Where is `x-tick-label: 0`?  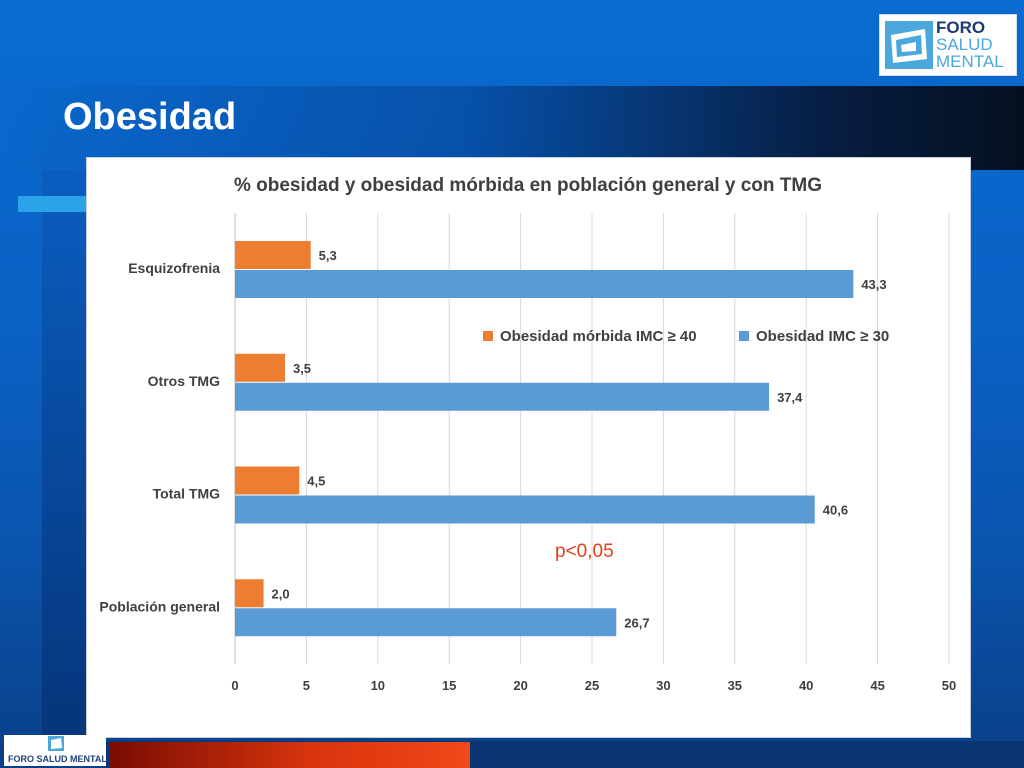 x-tick-label: 0 is located at coordinates (234, 685).